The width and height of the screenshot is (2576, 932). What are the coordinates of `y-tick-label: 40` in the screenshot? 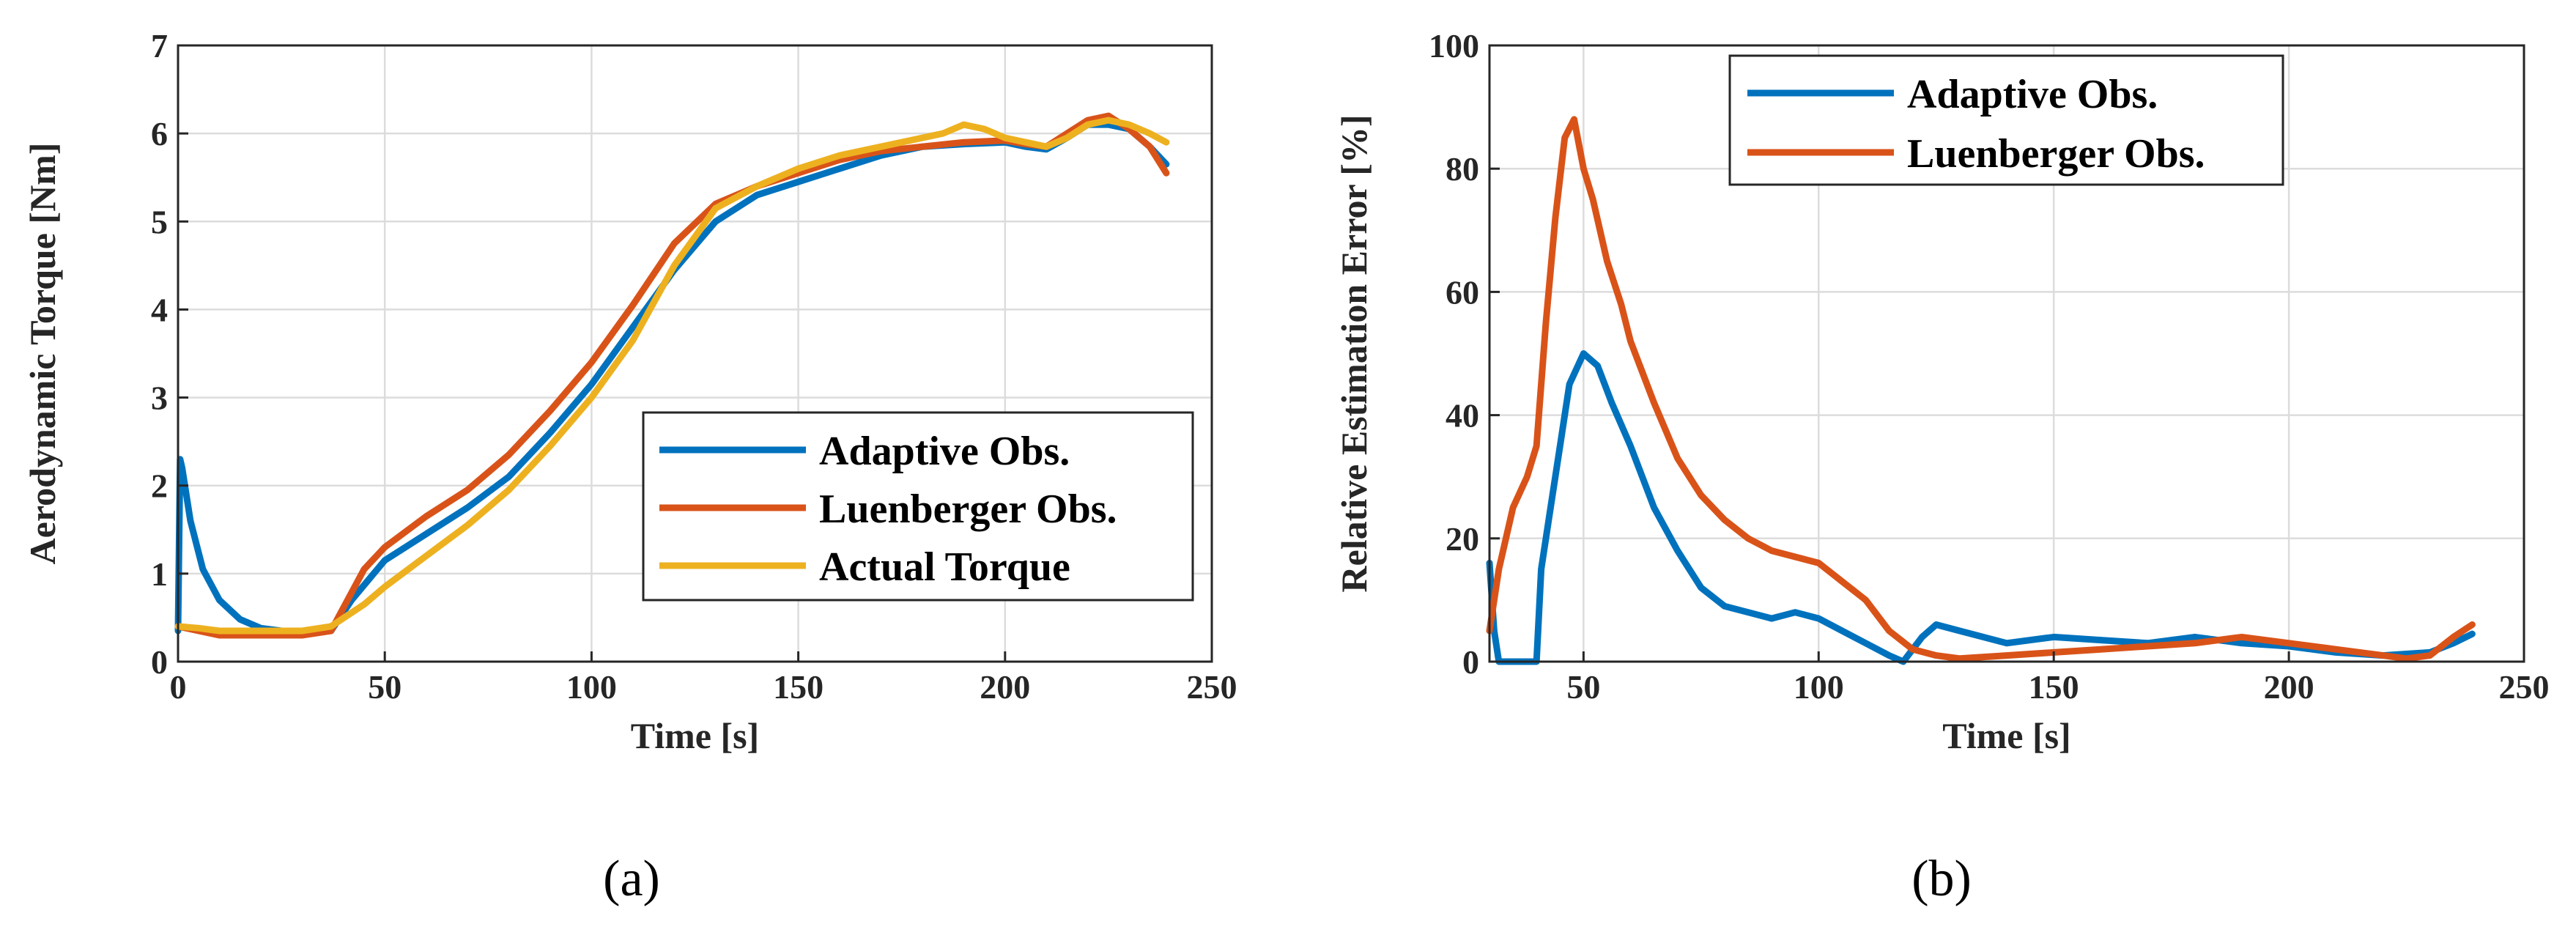 It's located at (1462, 415).